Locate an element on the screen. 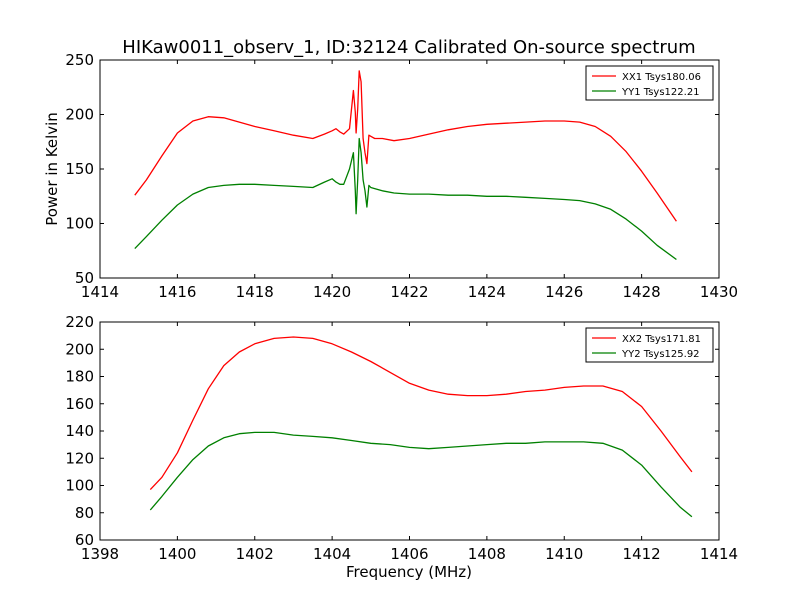 The width and height of the screenshot is (800, 600). bottom-legend-label-2: YY2 Tsys125.92 is located at coordinates (660, 354).